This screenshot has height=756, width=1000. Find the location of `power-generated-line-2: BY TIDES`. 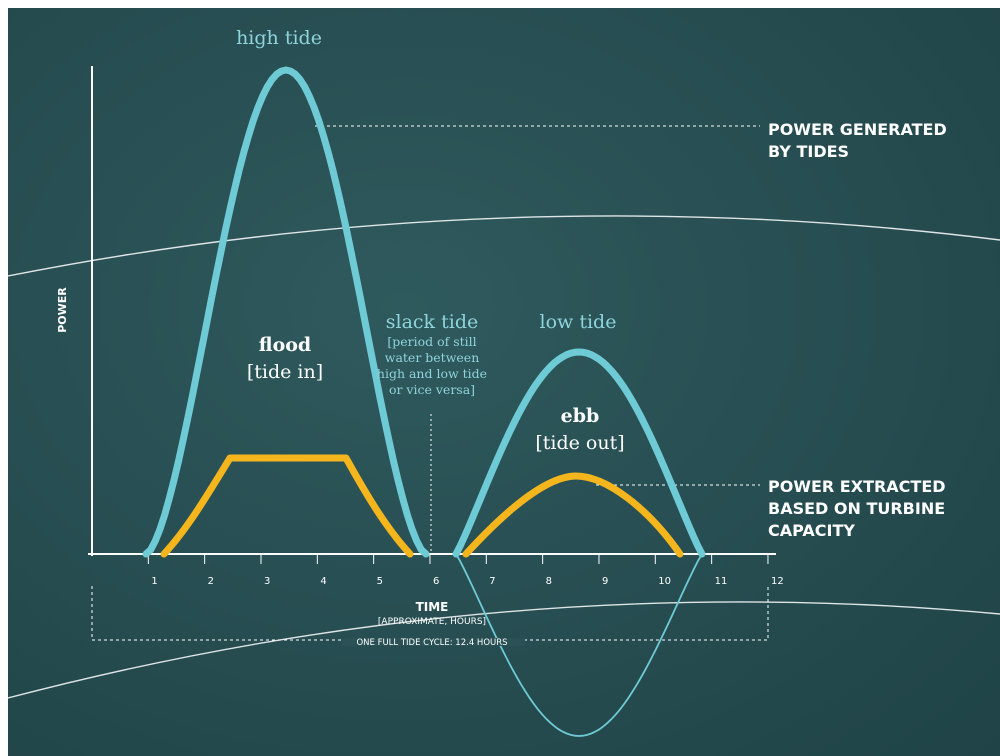

power-generated-line-2: BY TIDES is located at coordinates (808, 151).